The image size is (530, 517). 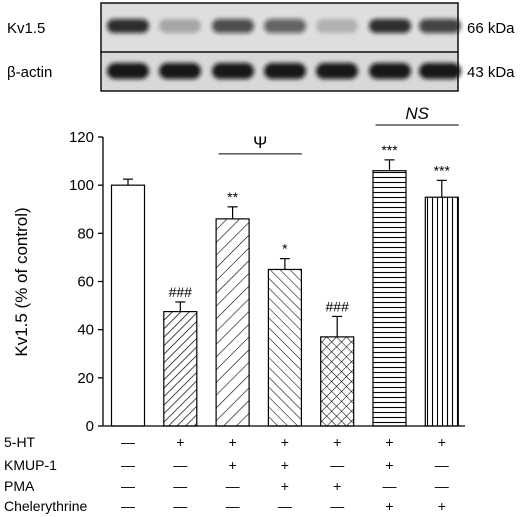 I want to click on bracket-label: Ψ, so click(x=260, y=142).